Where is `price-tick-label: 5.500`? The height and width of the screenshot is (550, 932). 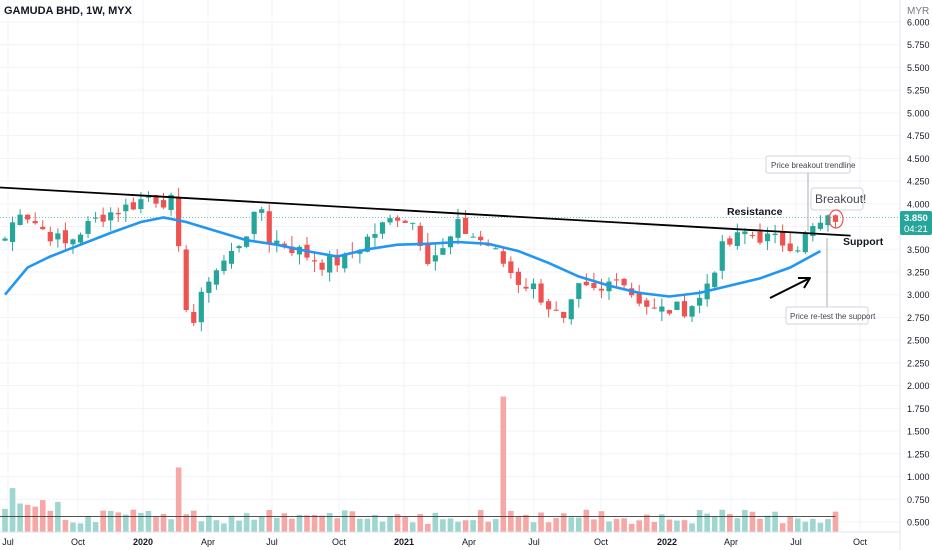 price-tick-label: 5.500 is located at coordinates (918, 68).